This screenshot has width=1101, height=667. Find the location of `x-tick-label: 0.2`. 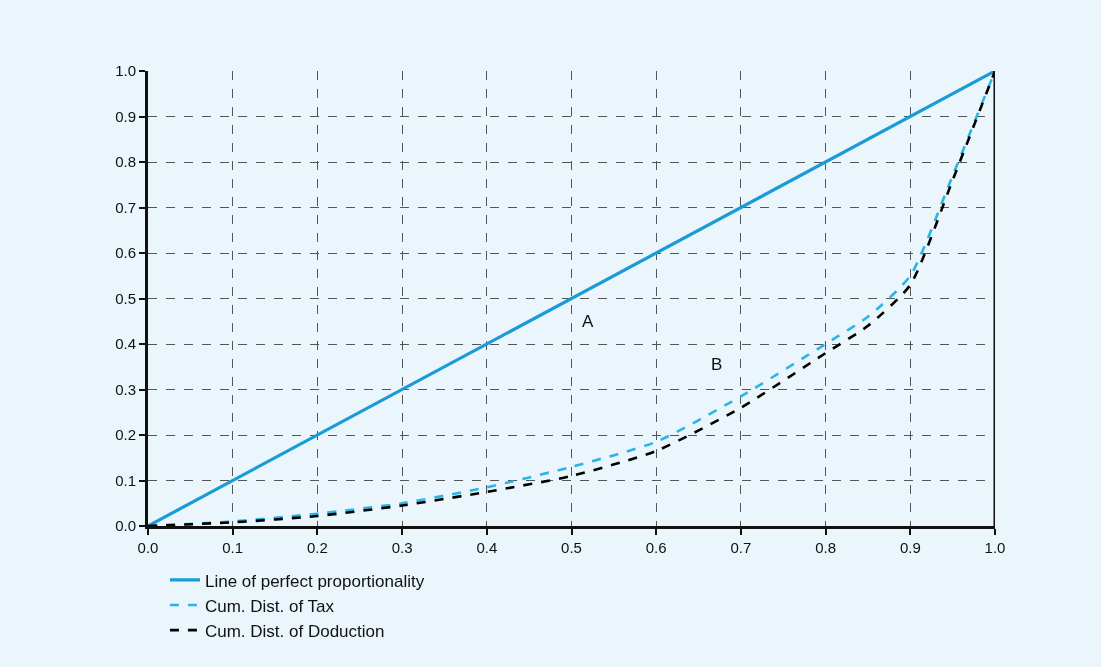

x-tick-label: 0.2 is located at coordinates (317, 547).